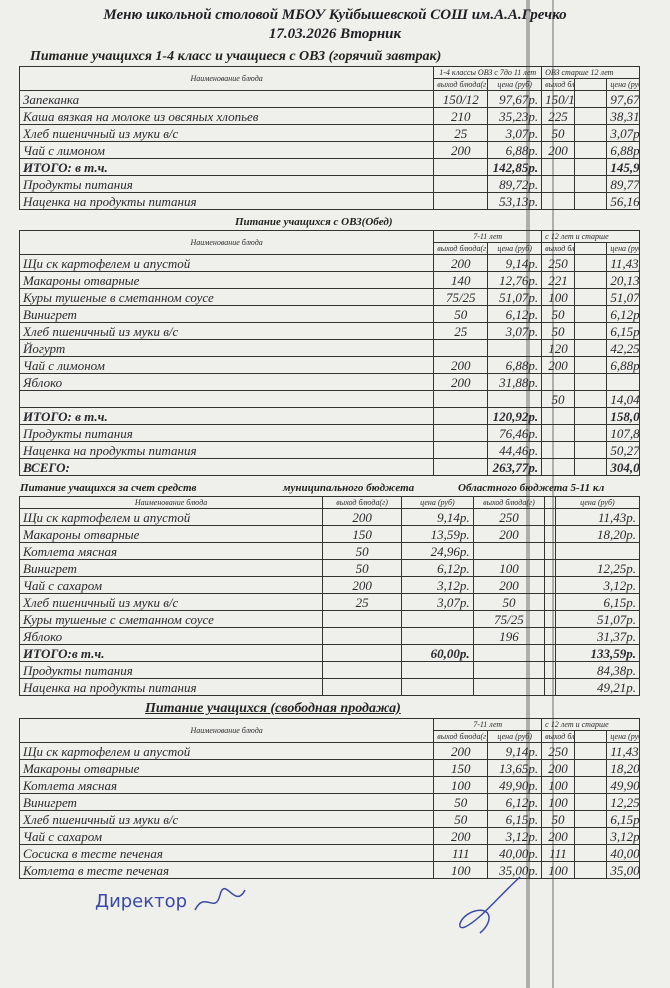  Describe the element at coordinates (515, 382) in the screenshot. I see `table-cell: 31,88р.` at that location.